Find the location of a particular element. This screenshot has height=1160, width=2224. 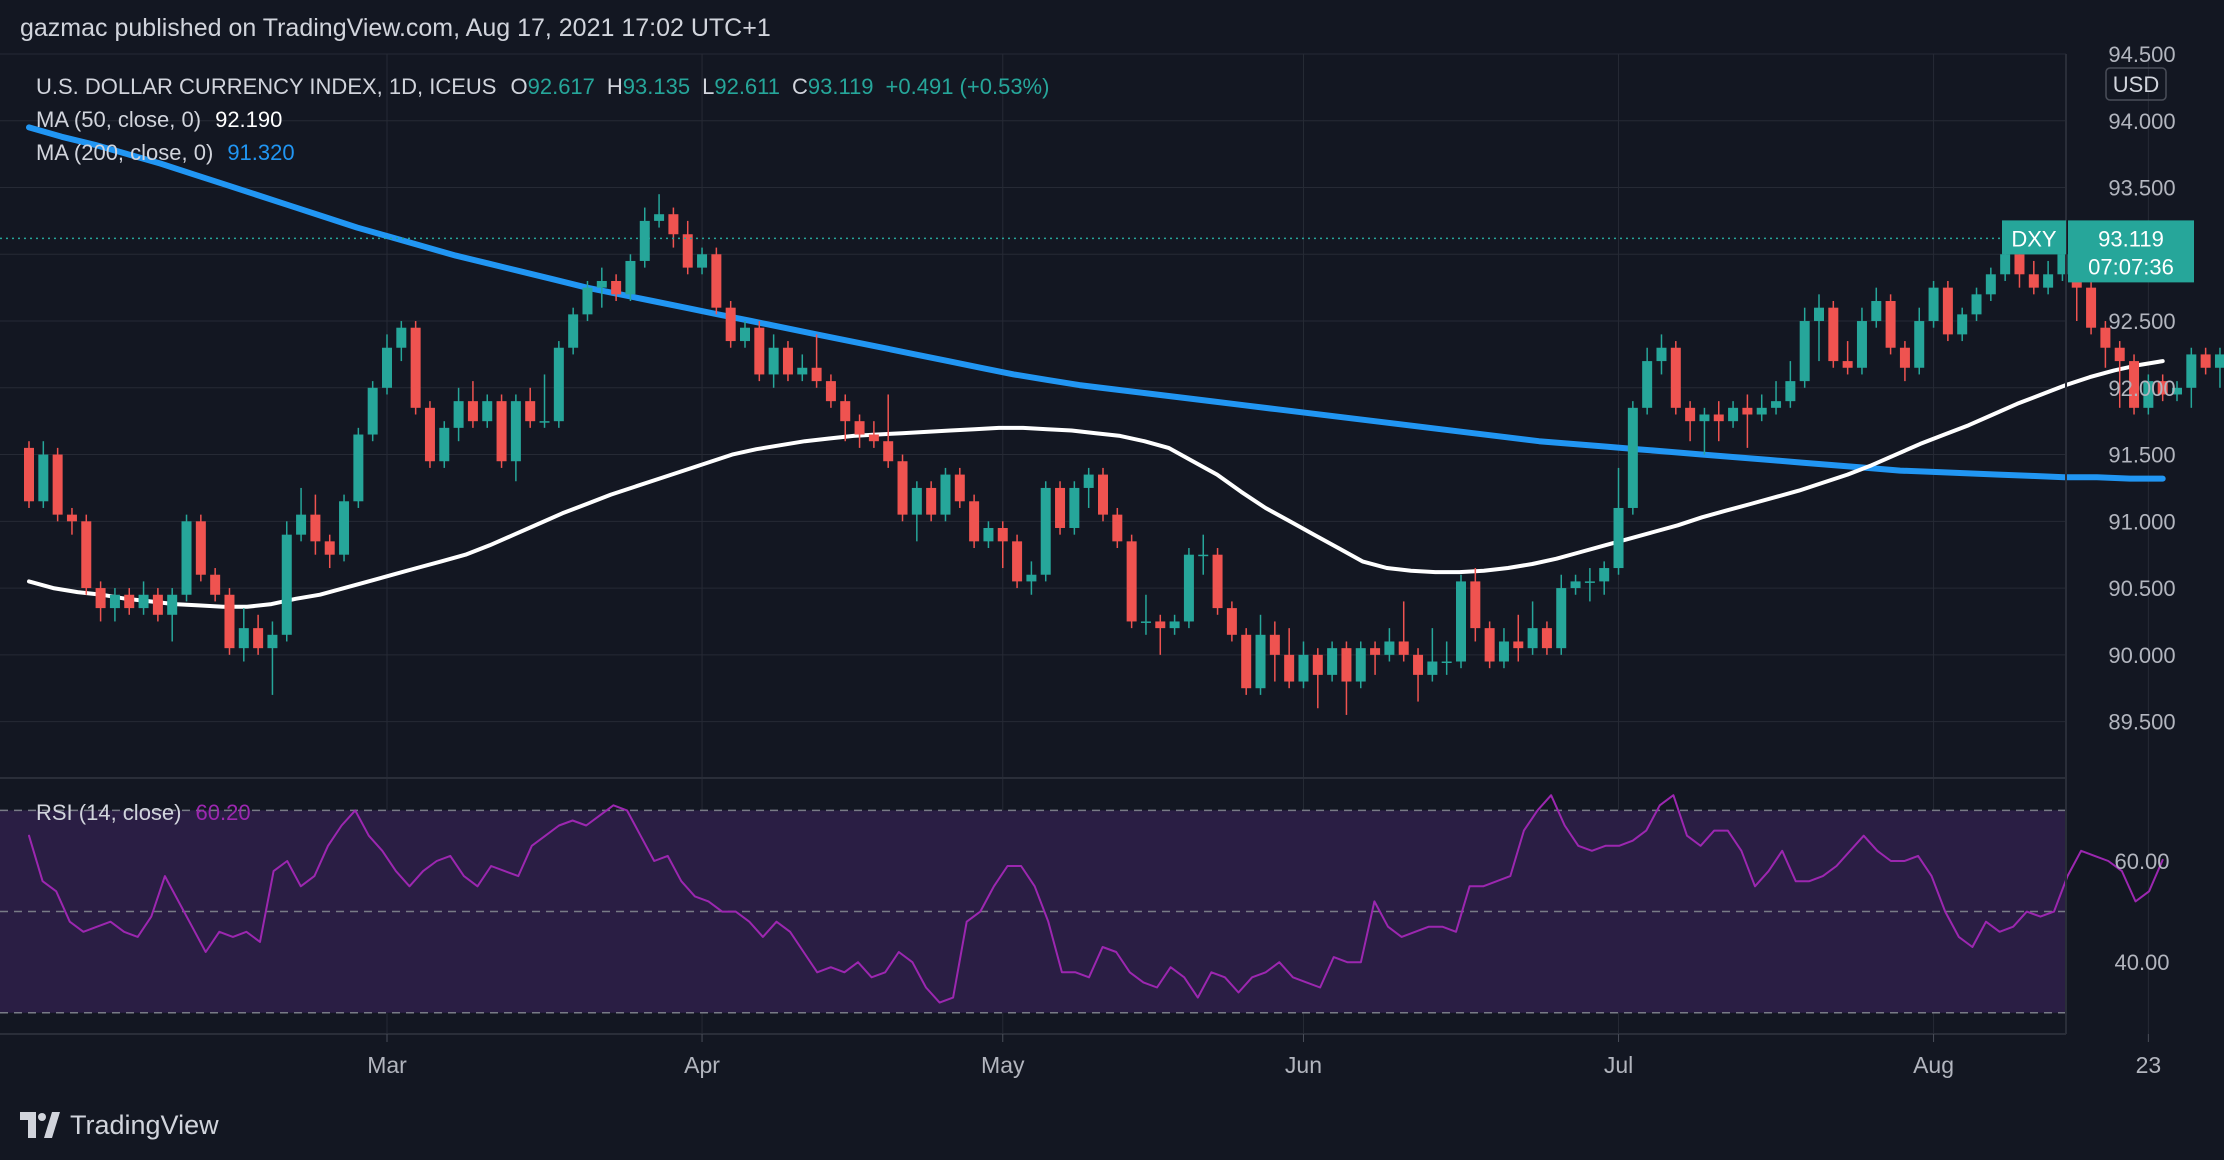

price-tick-label: 89.500 is located at coordinates (2141, 722).